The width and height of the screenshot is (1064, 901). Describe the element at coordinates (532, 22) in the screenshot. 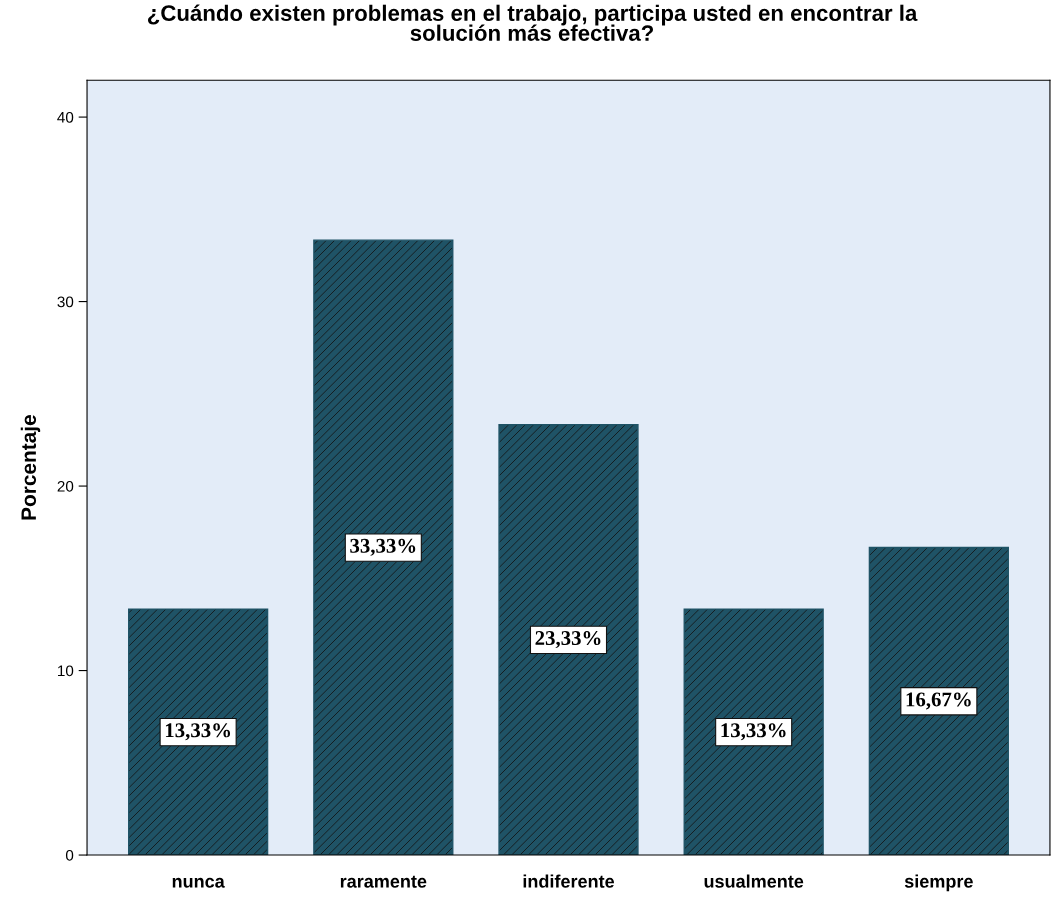

I see `chart-title: ¿Cuándo existen problemas en el trabajo, participa usted en encontrar la solución más efectiva?` at that location.